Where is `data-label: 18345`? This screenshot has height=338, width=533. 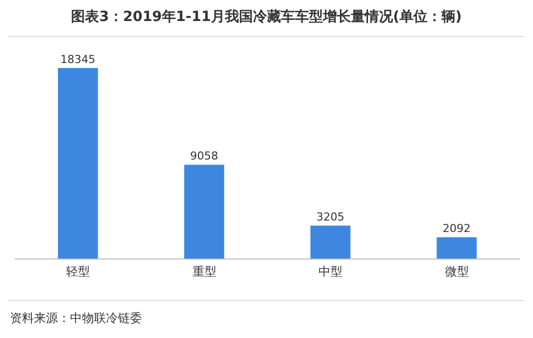 data-label: 18345 is located at coordinates (78, 59).